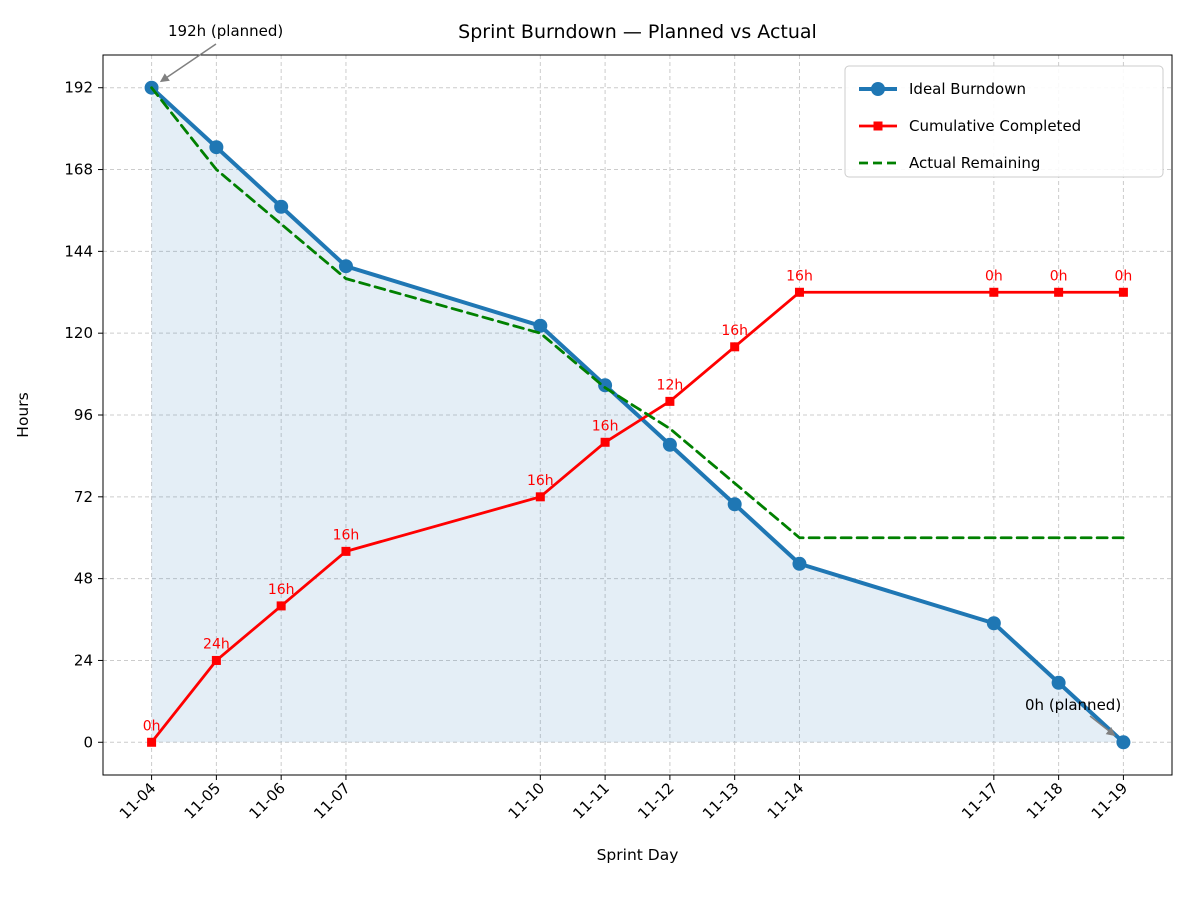 This screenshot has width=1200, height=900. What do you see at coordinates (967, 89) in the screenshot?
I see `legend-label: Ideal Burndown` at bounding box center [967, 89].